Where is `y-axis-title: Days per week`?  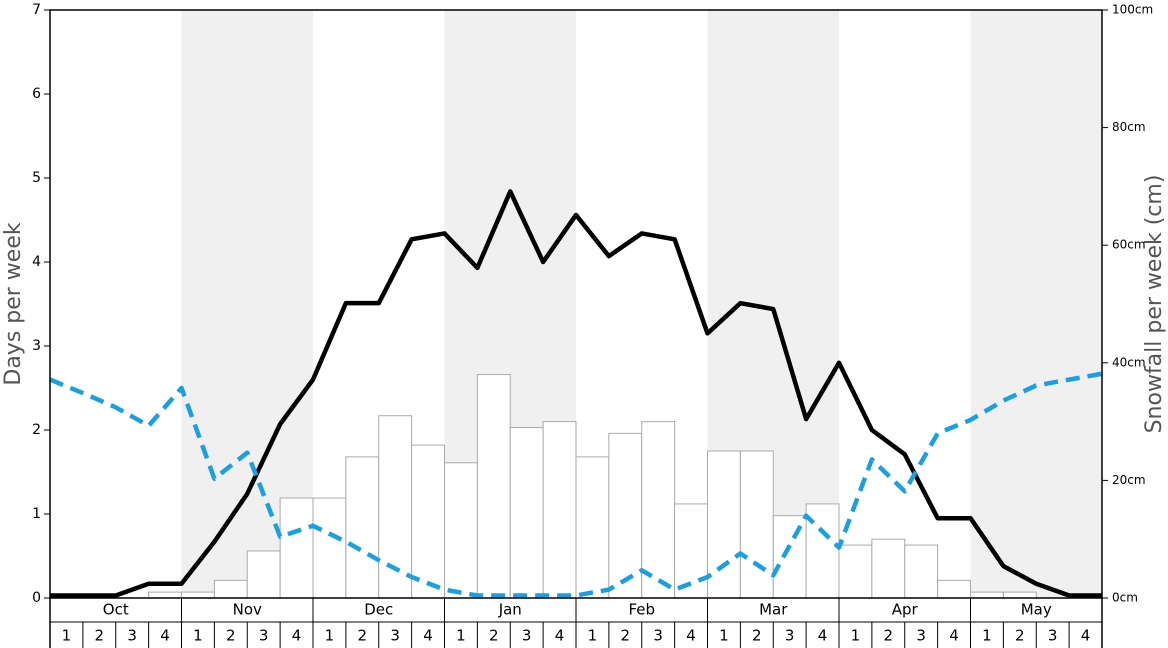
y-axis-title: Days per week is located at coordinates (13, 303).